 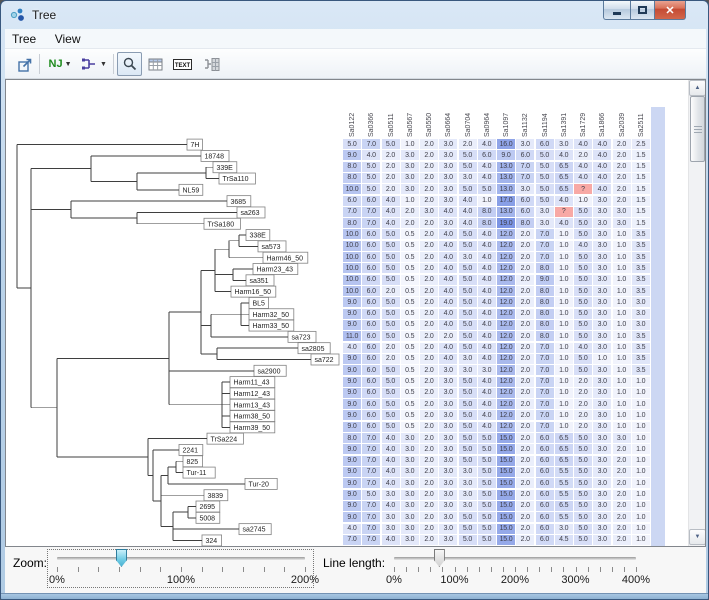 I want to click on menu-view: View, so click(x=67, y=39).